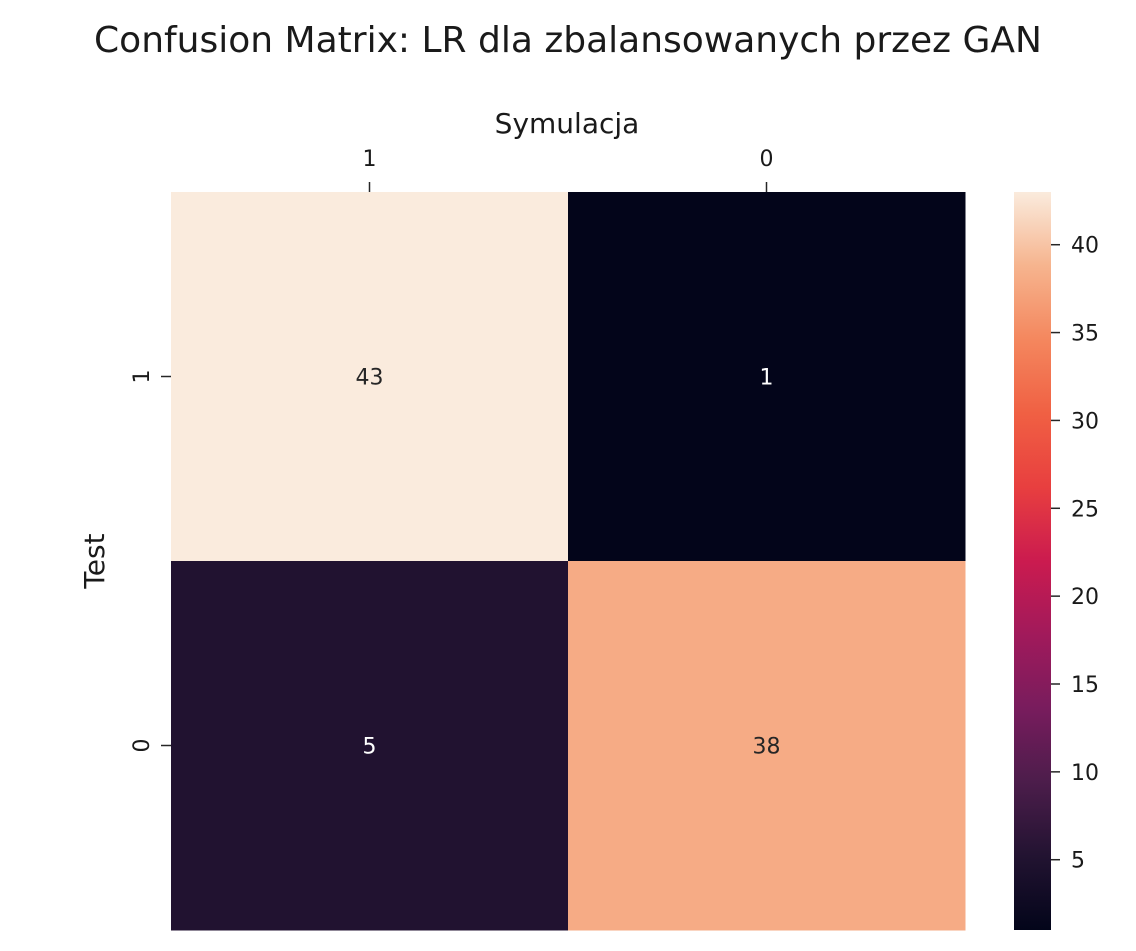 This screenshot has height=951, width=1136. Describe the element at coordinates (1085, 334) in the screenshot. I see `colorbar-tick-label: 35` at that location.